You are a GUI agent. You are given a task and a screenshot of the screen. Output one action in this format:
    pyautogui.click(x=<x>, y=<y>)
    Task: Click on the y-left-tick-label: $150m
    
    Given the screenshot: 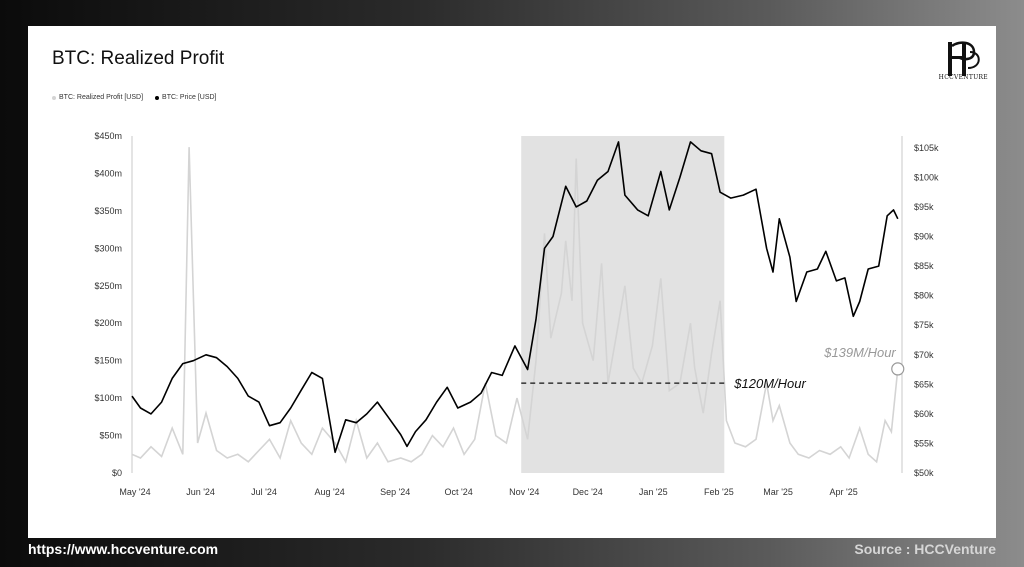 What is the action you would take?
    pyautogui.click(x=108, y=361)
    